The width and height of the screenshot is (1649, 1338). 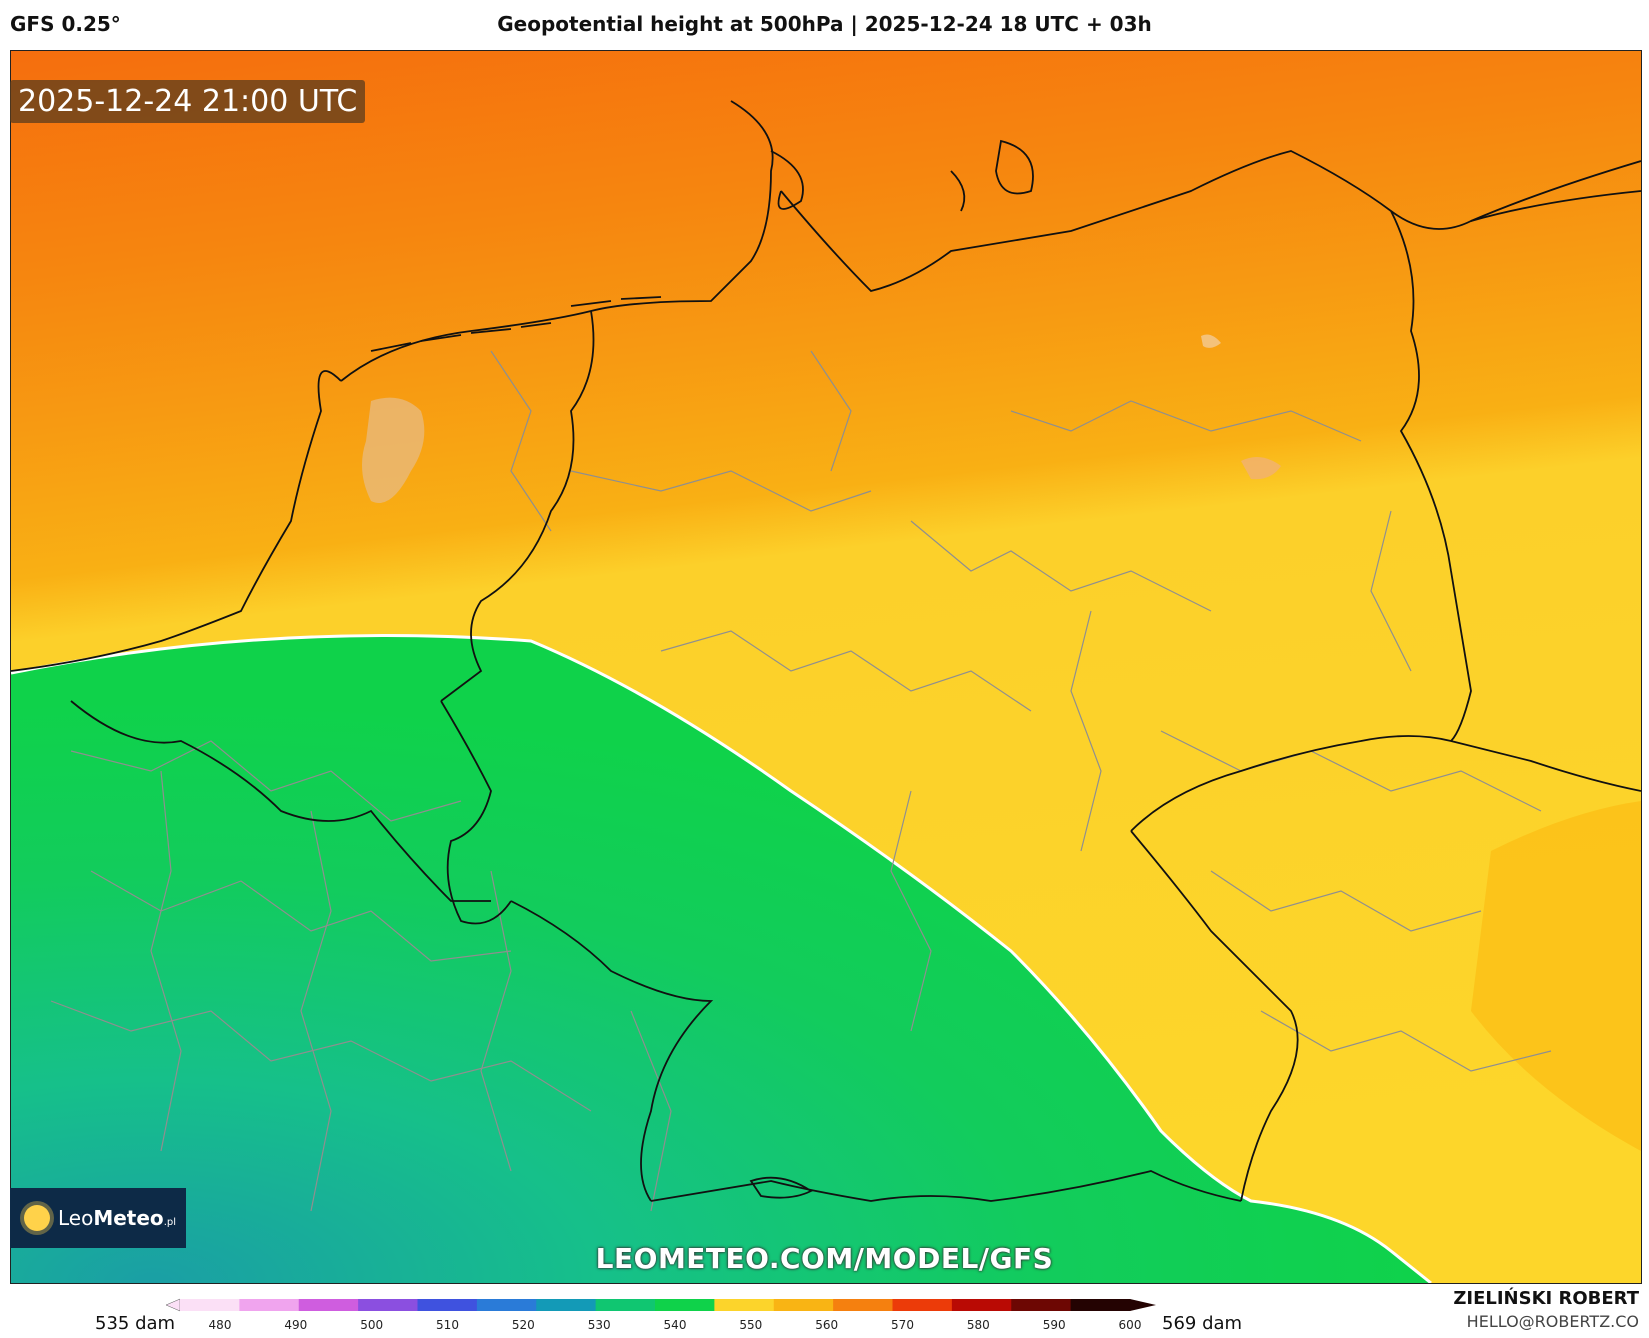 What do you see at coordinates (128, 1218) in the screenshot?
I see `logo-name-bold: Meteo` at bounding box center [128, 1218].